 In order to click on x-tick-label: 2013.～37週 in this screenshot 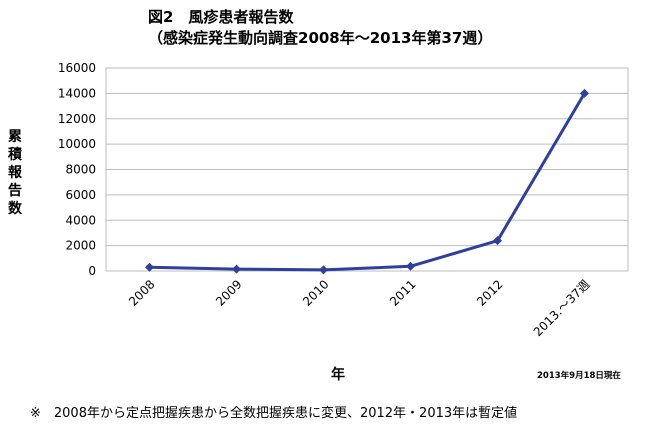, I will do `click(562, 308)`.